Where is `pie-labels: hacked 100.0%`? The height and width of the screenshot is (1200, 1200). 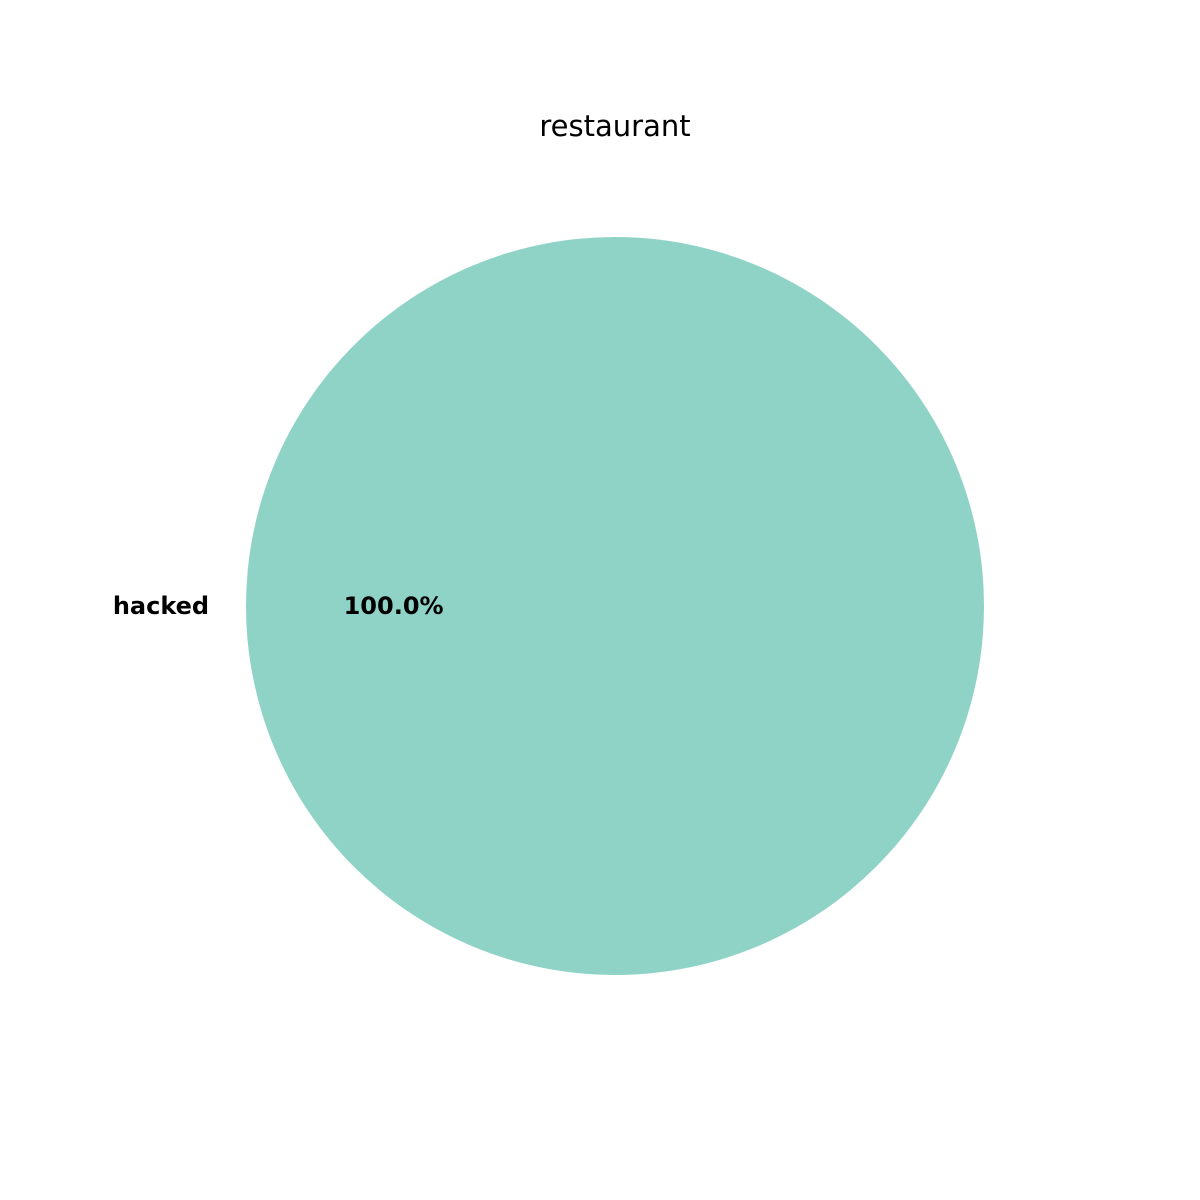
pie-labels: hacked 100.0% is located at coordinates (278, 606).